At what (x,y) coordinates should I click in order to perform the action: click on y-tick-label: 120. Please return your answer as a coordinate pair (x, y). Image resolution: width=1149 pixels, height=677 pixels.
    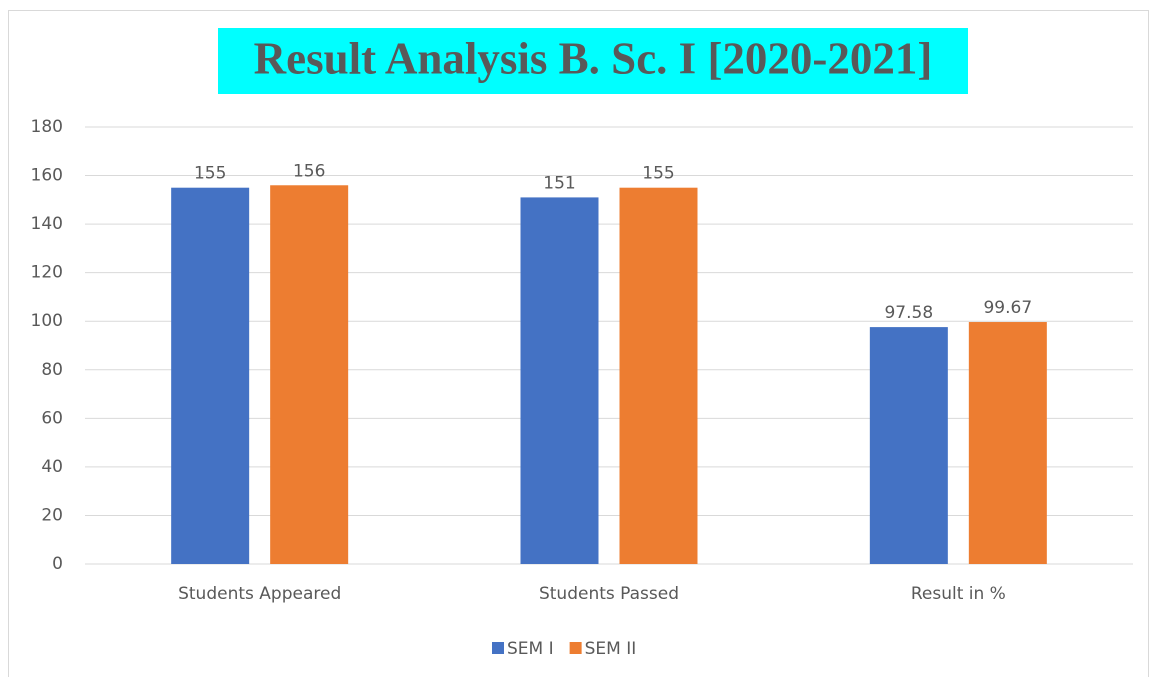
    Looking at the image, I should click on (47, 273).